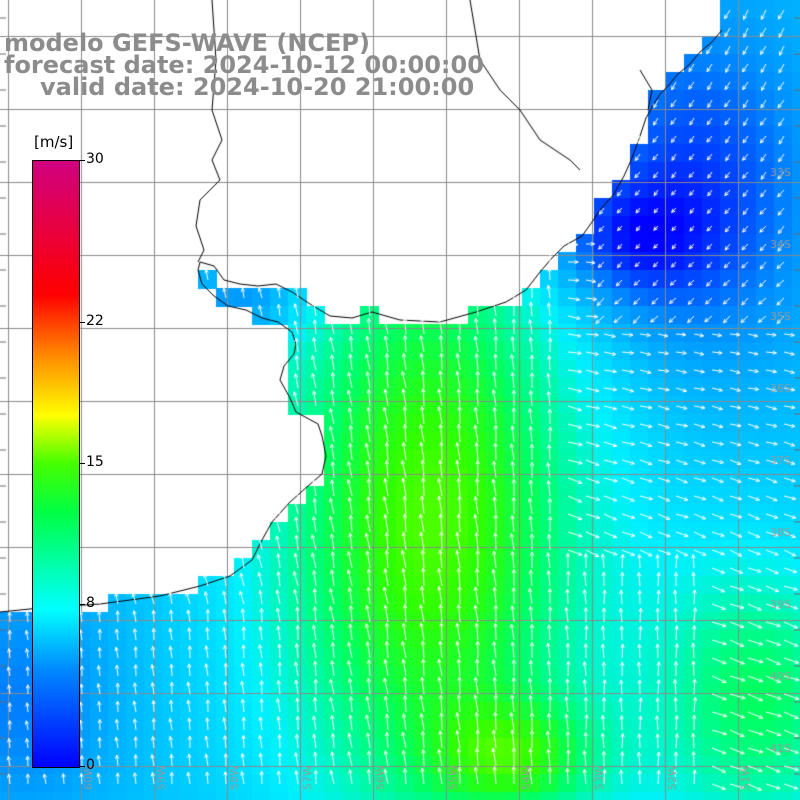 This screenshot has width=800, height=800. I want to click on colorbar-tick-label: 8, so click(90, 603).